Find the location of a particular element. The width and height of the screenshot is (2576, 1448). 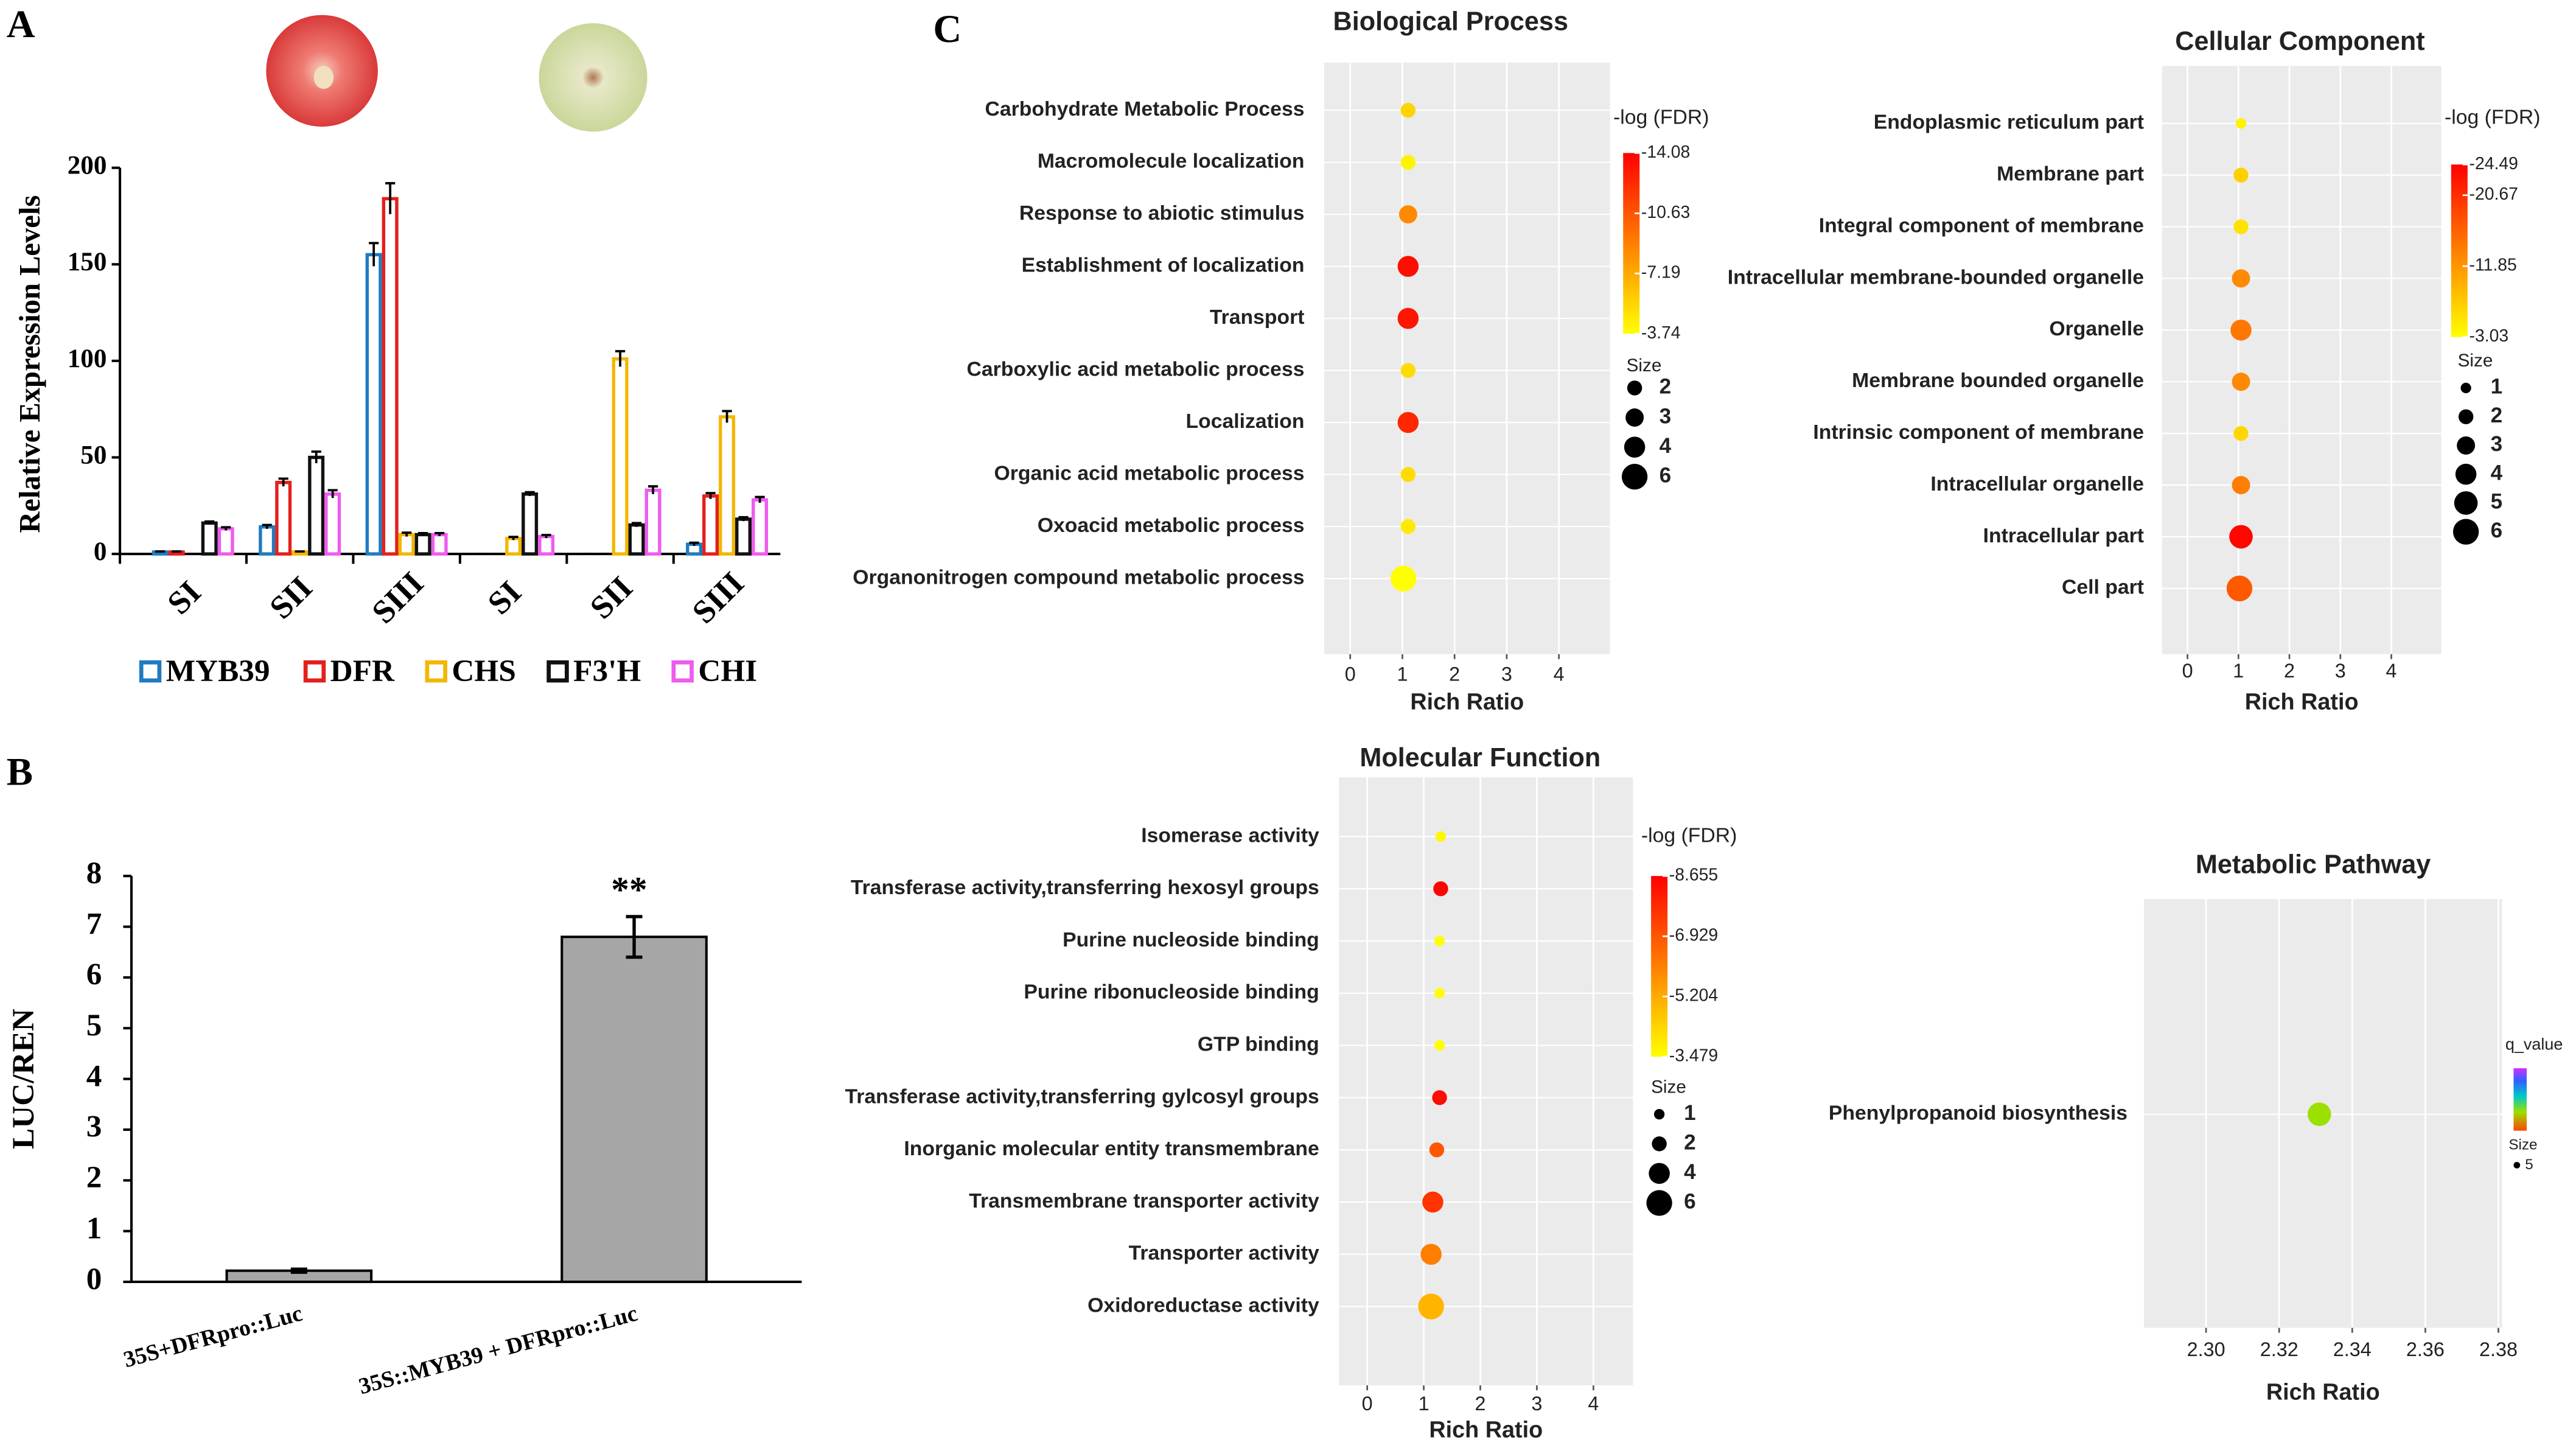

y-tick-label: 8 is located at coordinates (94, 873).